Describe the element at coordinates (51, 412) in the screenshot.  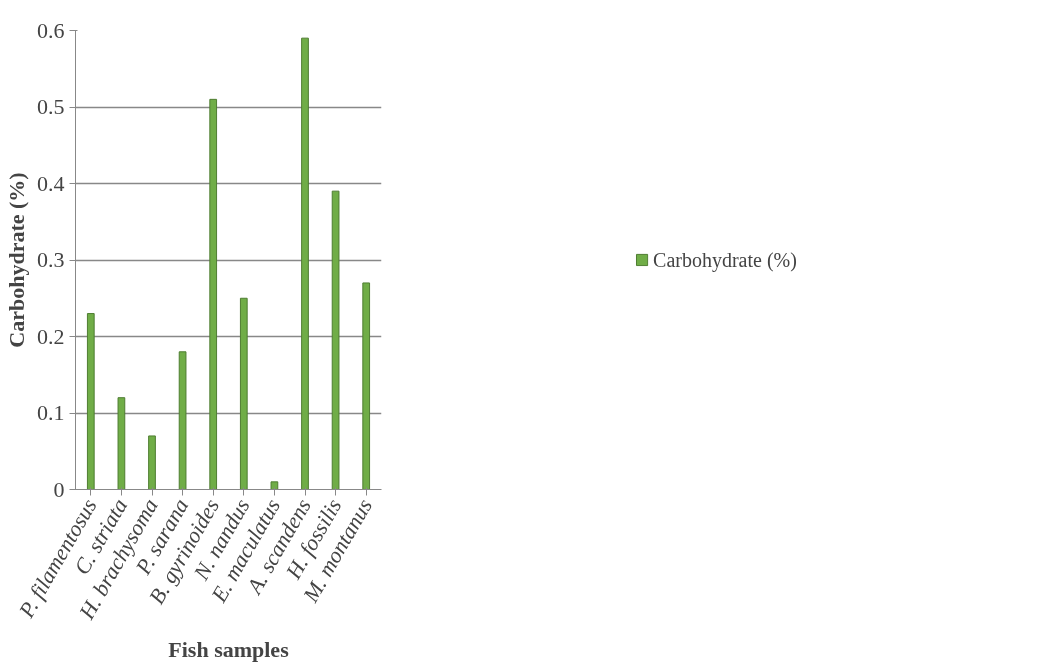
I see `y-tick-label: 0.1` at that location.